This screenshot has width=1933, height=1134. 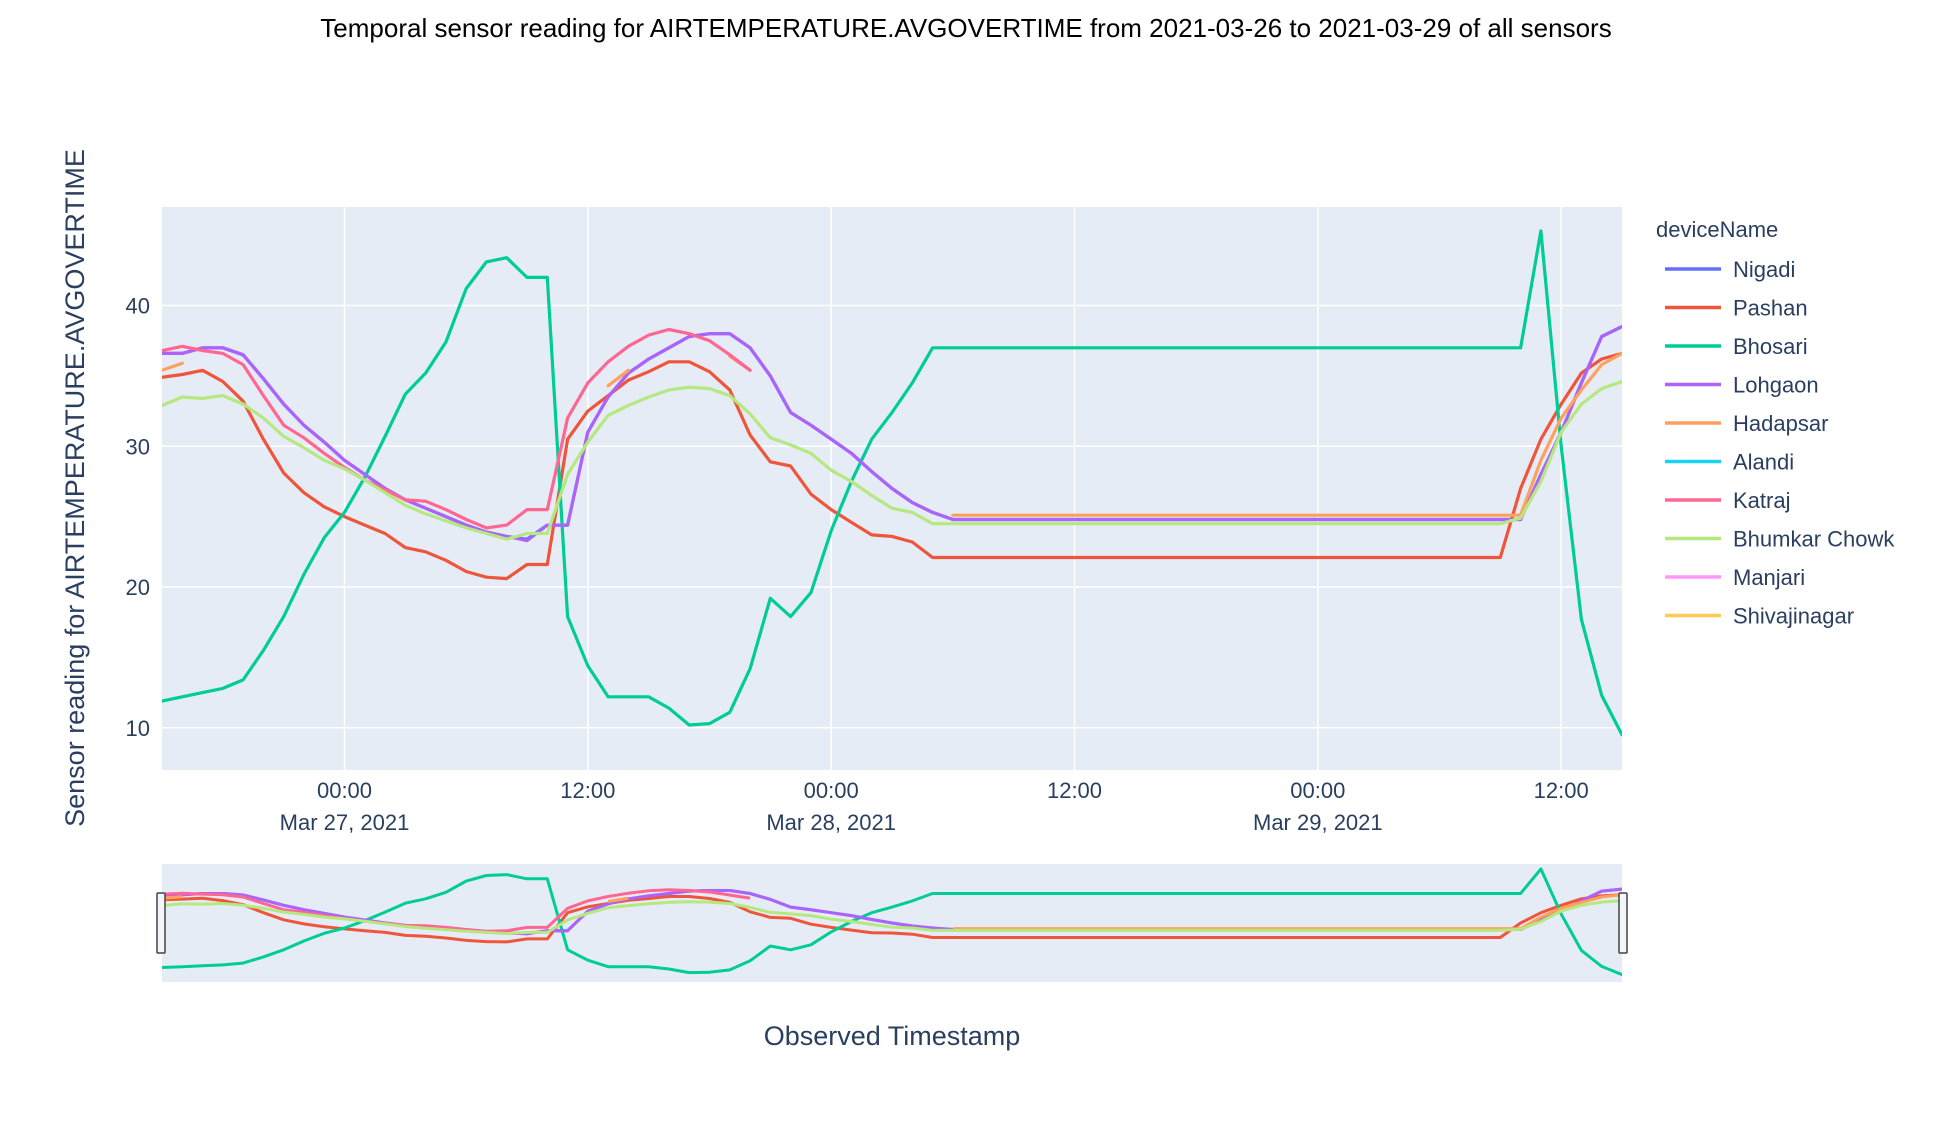 I want to click on x-tick-date-label: Mar 28, 2021, so click(x=831, y=822).